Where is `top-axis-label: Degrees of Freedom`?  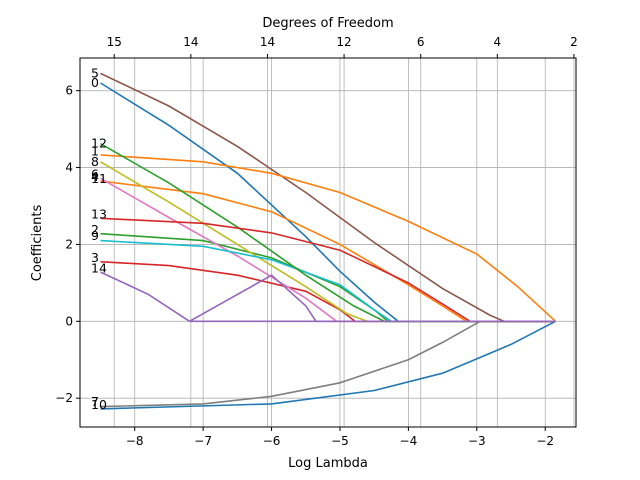
top-axis-label: Degrees of Freedom is located at coordinates (327, 23).